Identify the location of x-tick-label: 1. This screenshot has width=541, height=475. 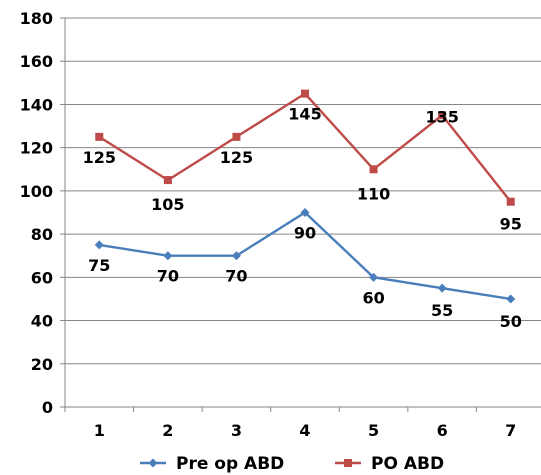
(99, 430).